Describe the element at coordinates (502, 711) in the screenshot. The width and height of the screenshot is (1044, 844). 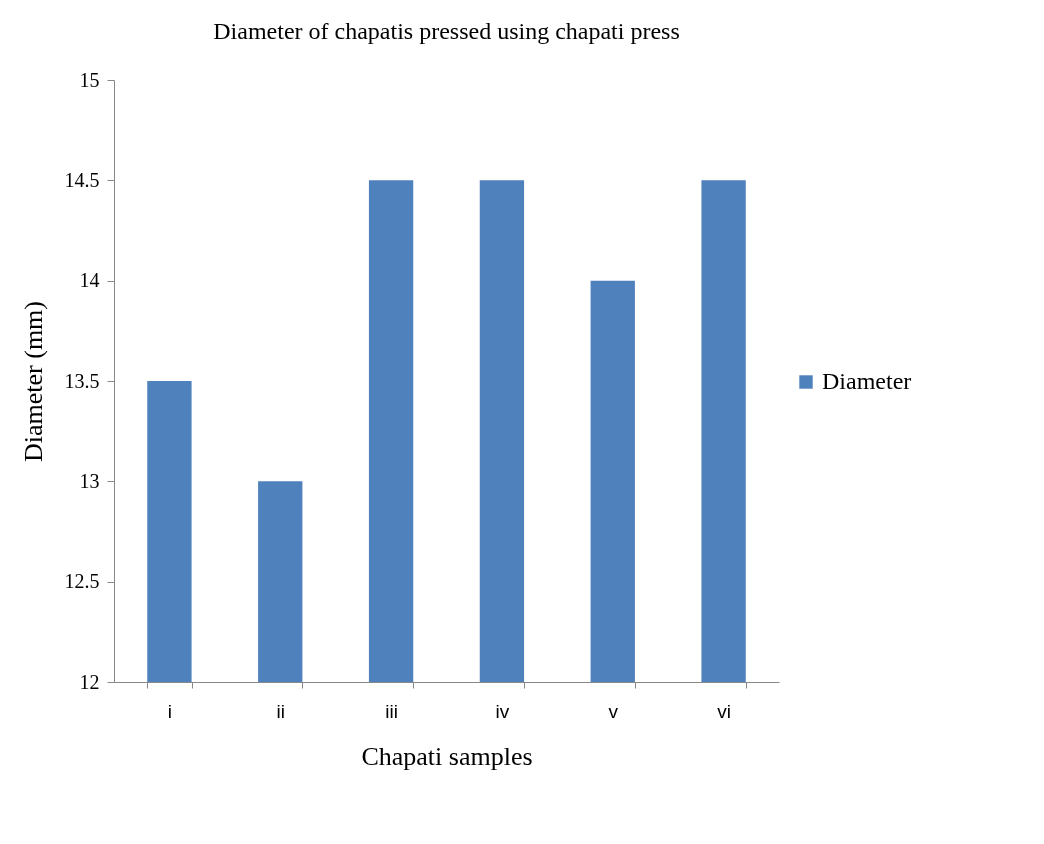
I see `x-tick-label: iv` at that location.